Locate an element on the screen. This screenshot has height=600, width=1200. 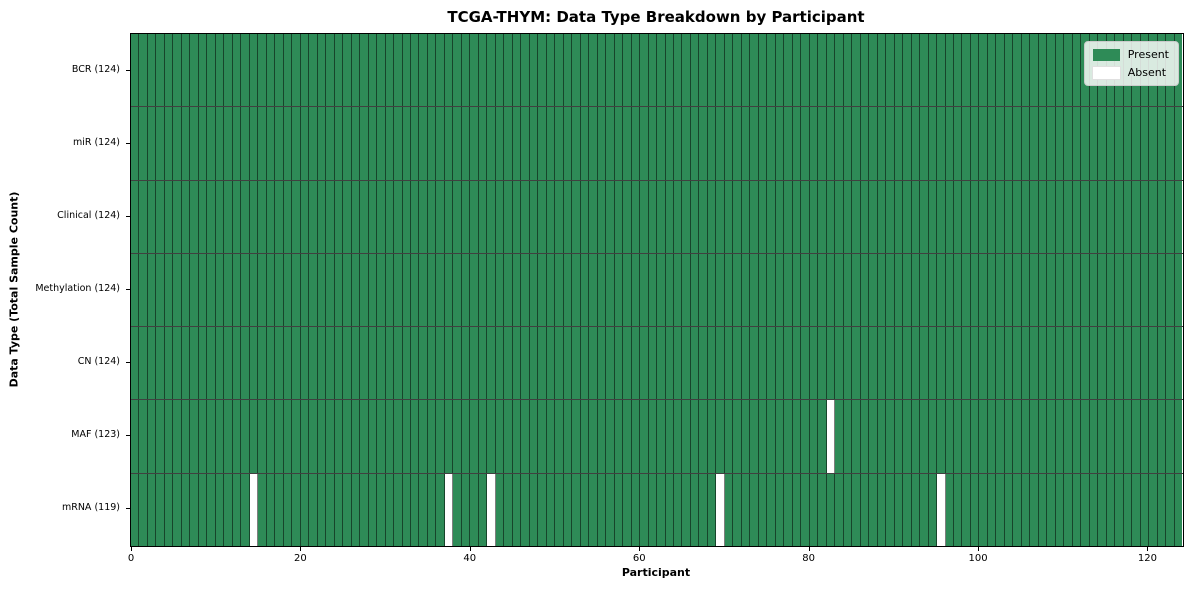
y-tick-label: Clinical (124) is located at coordinates (88, 215).